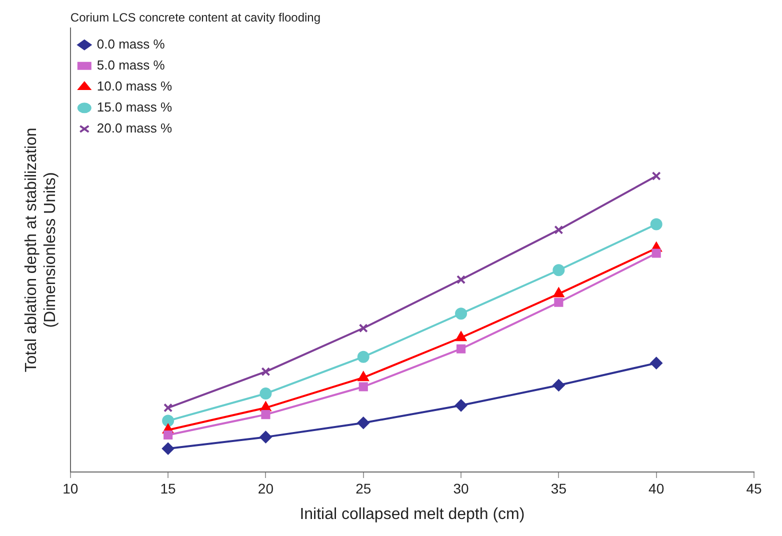 This screenshot has width=782, height=536. I want to click on y-axis-title: Total ablation depth at stabilization (Dimensionless Units), so click(41, 250).